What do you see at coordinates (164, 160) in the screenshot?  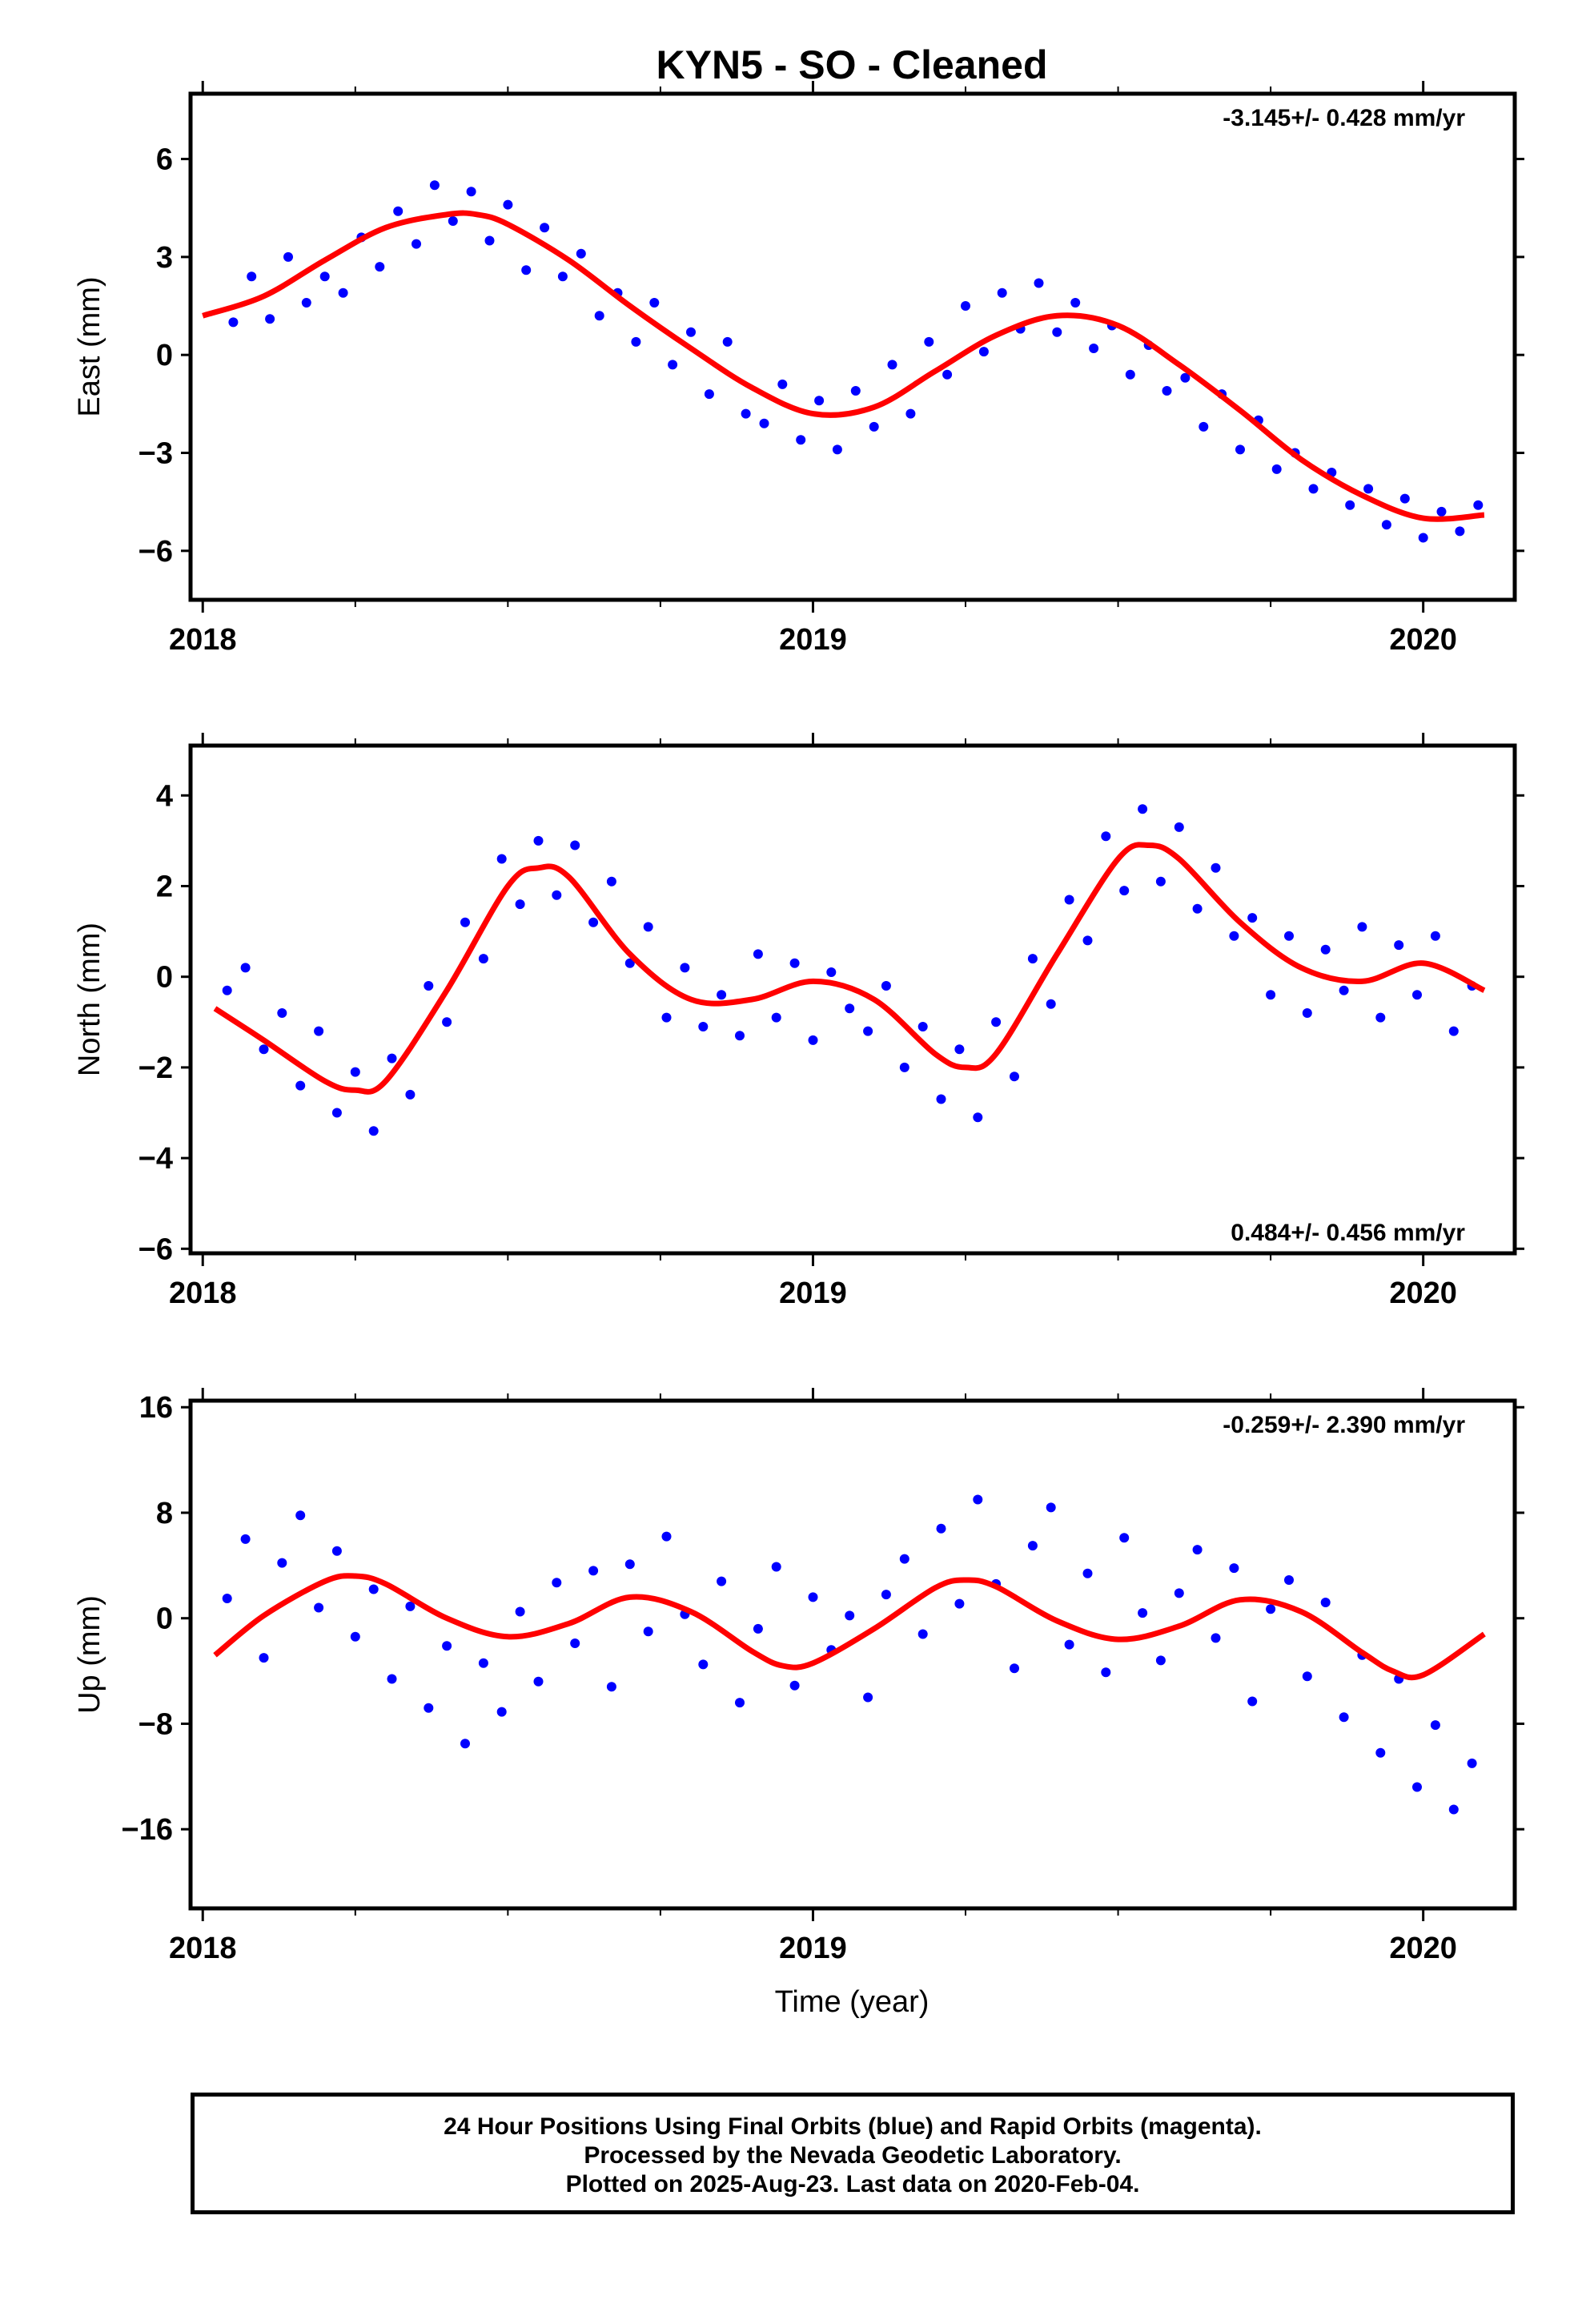 I see `y-tick-label: 6` at bounding box center [164, 160].